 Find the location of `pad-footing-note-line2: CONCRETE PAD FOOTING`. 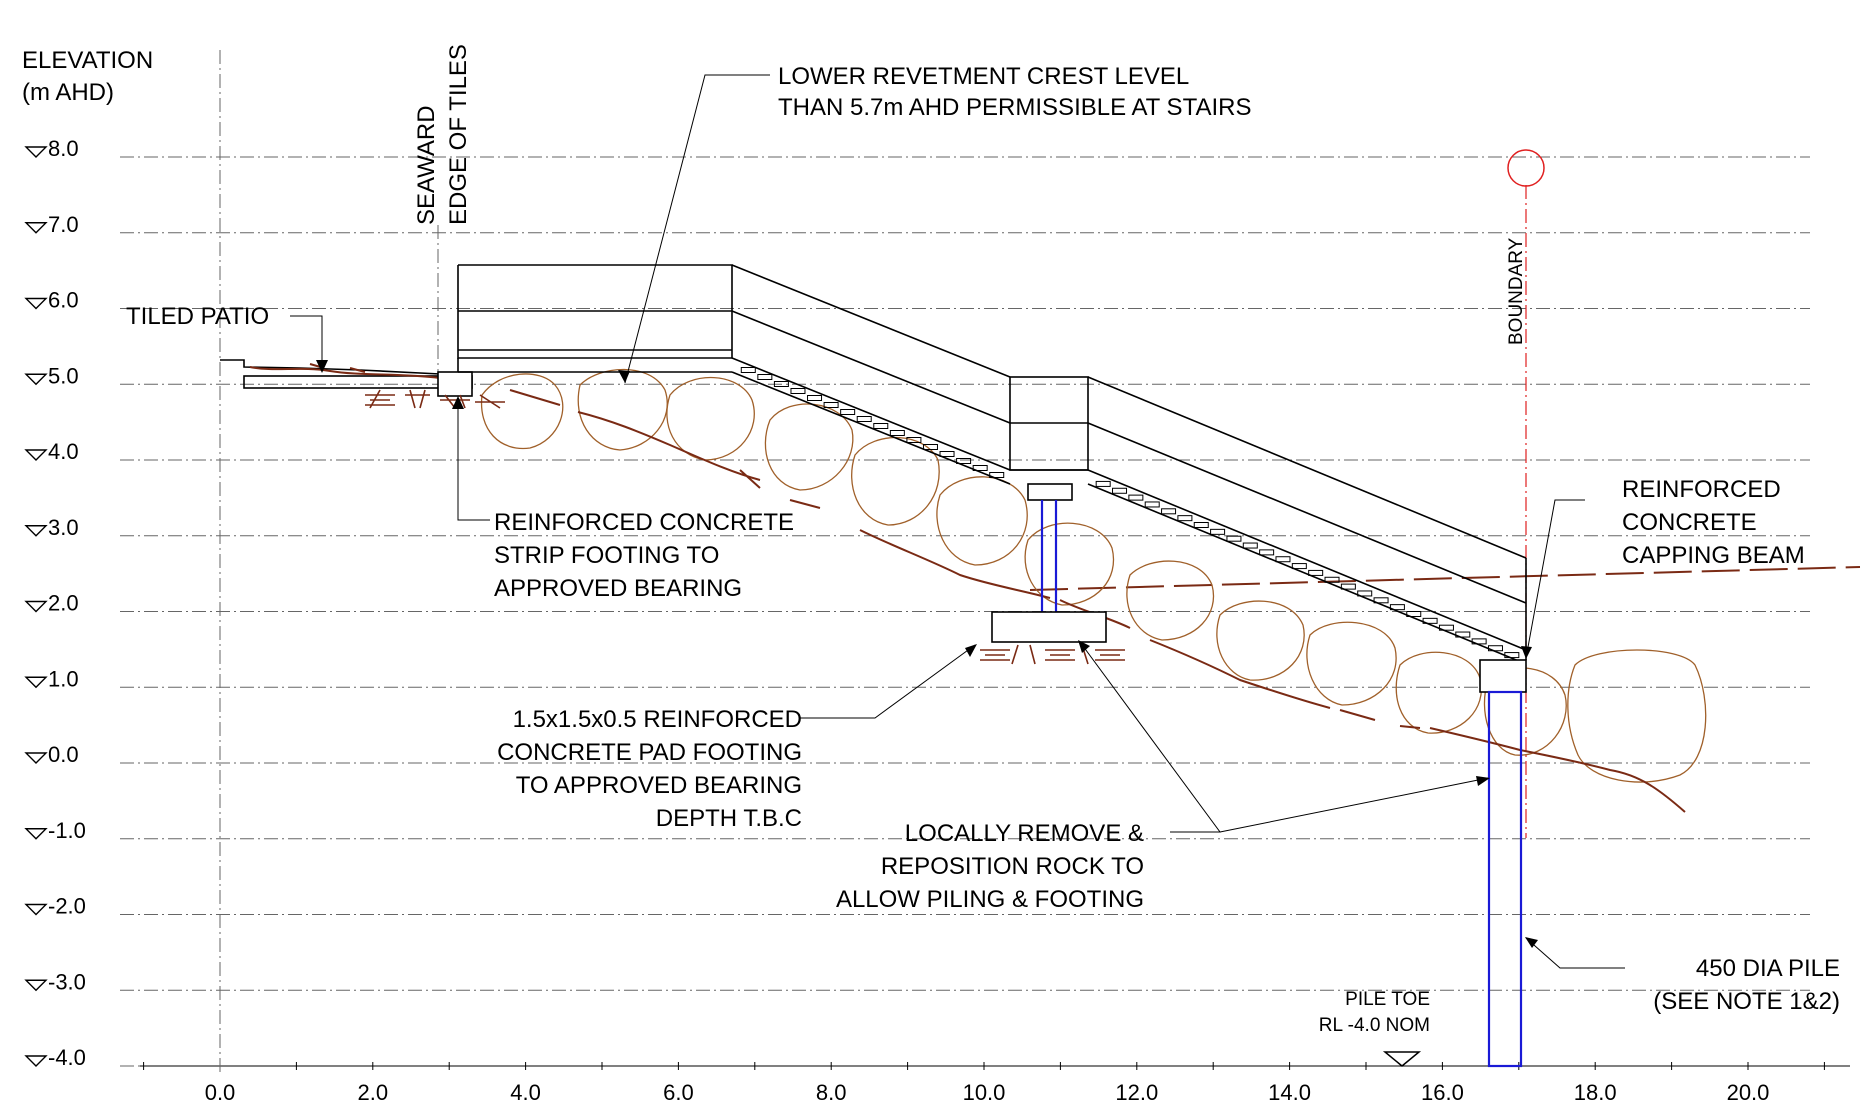

pad-footing-note-line2: CONCRETE PAD FOOTING is located at coordinates (649, 752).